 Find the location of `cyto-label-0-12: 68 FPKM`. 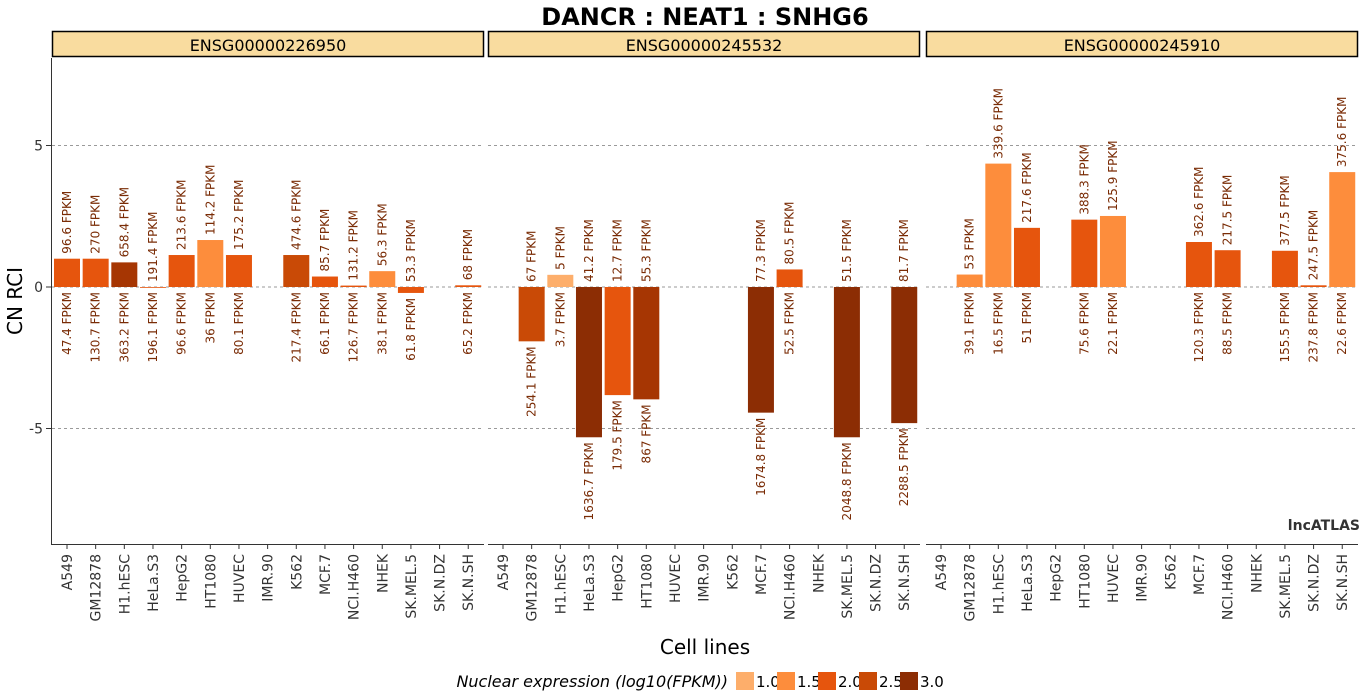

cyto-label-0-12: 68 FPKM is located at coordinates (468, 254).